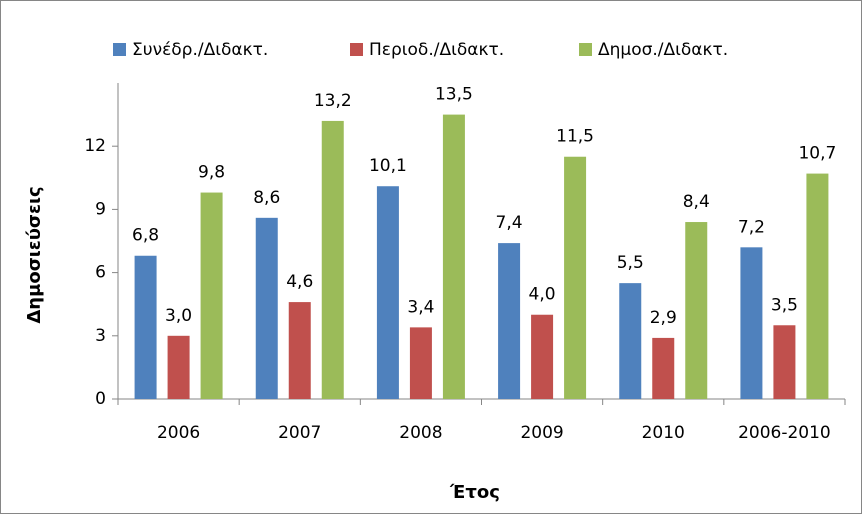  What do you see at coordinates (200, 50) in the screenshot?
I see `legend-label: Συνέδρ./Διδακτ.` at bounding box center [200, 50].